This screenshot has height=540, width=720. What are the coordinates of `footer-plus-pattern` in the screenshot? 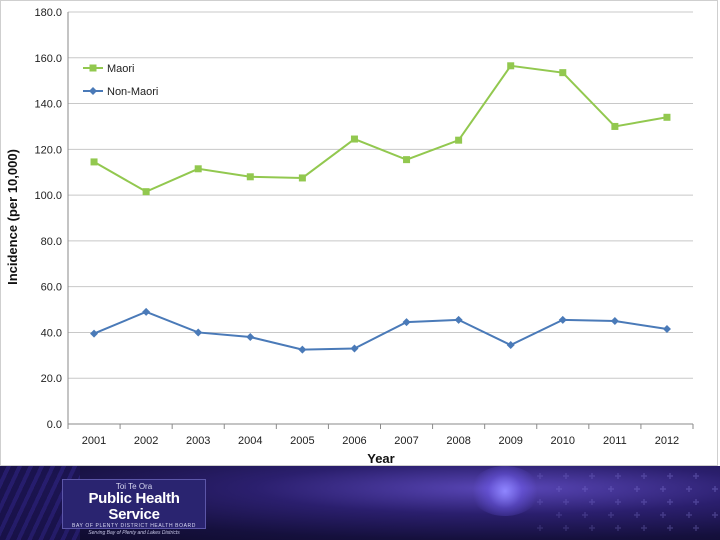 It's located at (627, 502).